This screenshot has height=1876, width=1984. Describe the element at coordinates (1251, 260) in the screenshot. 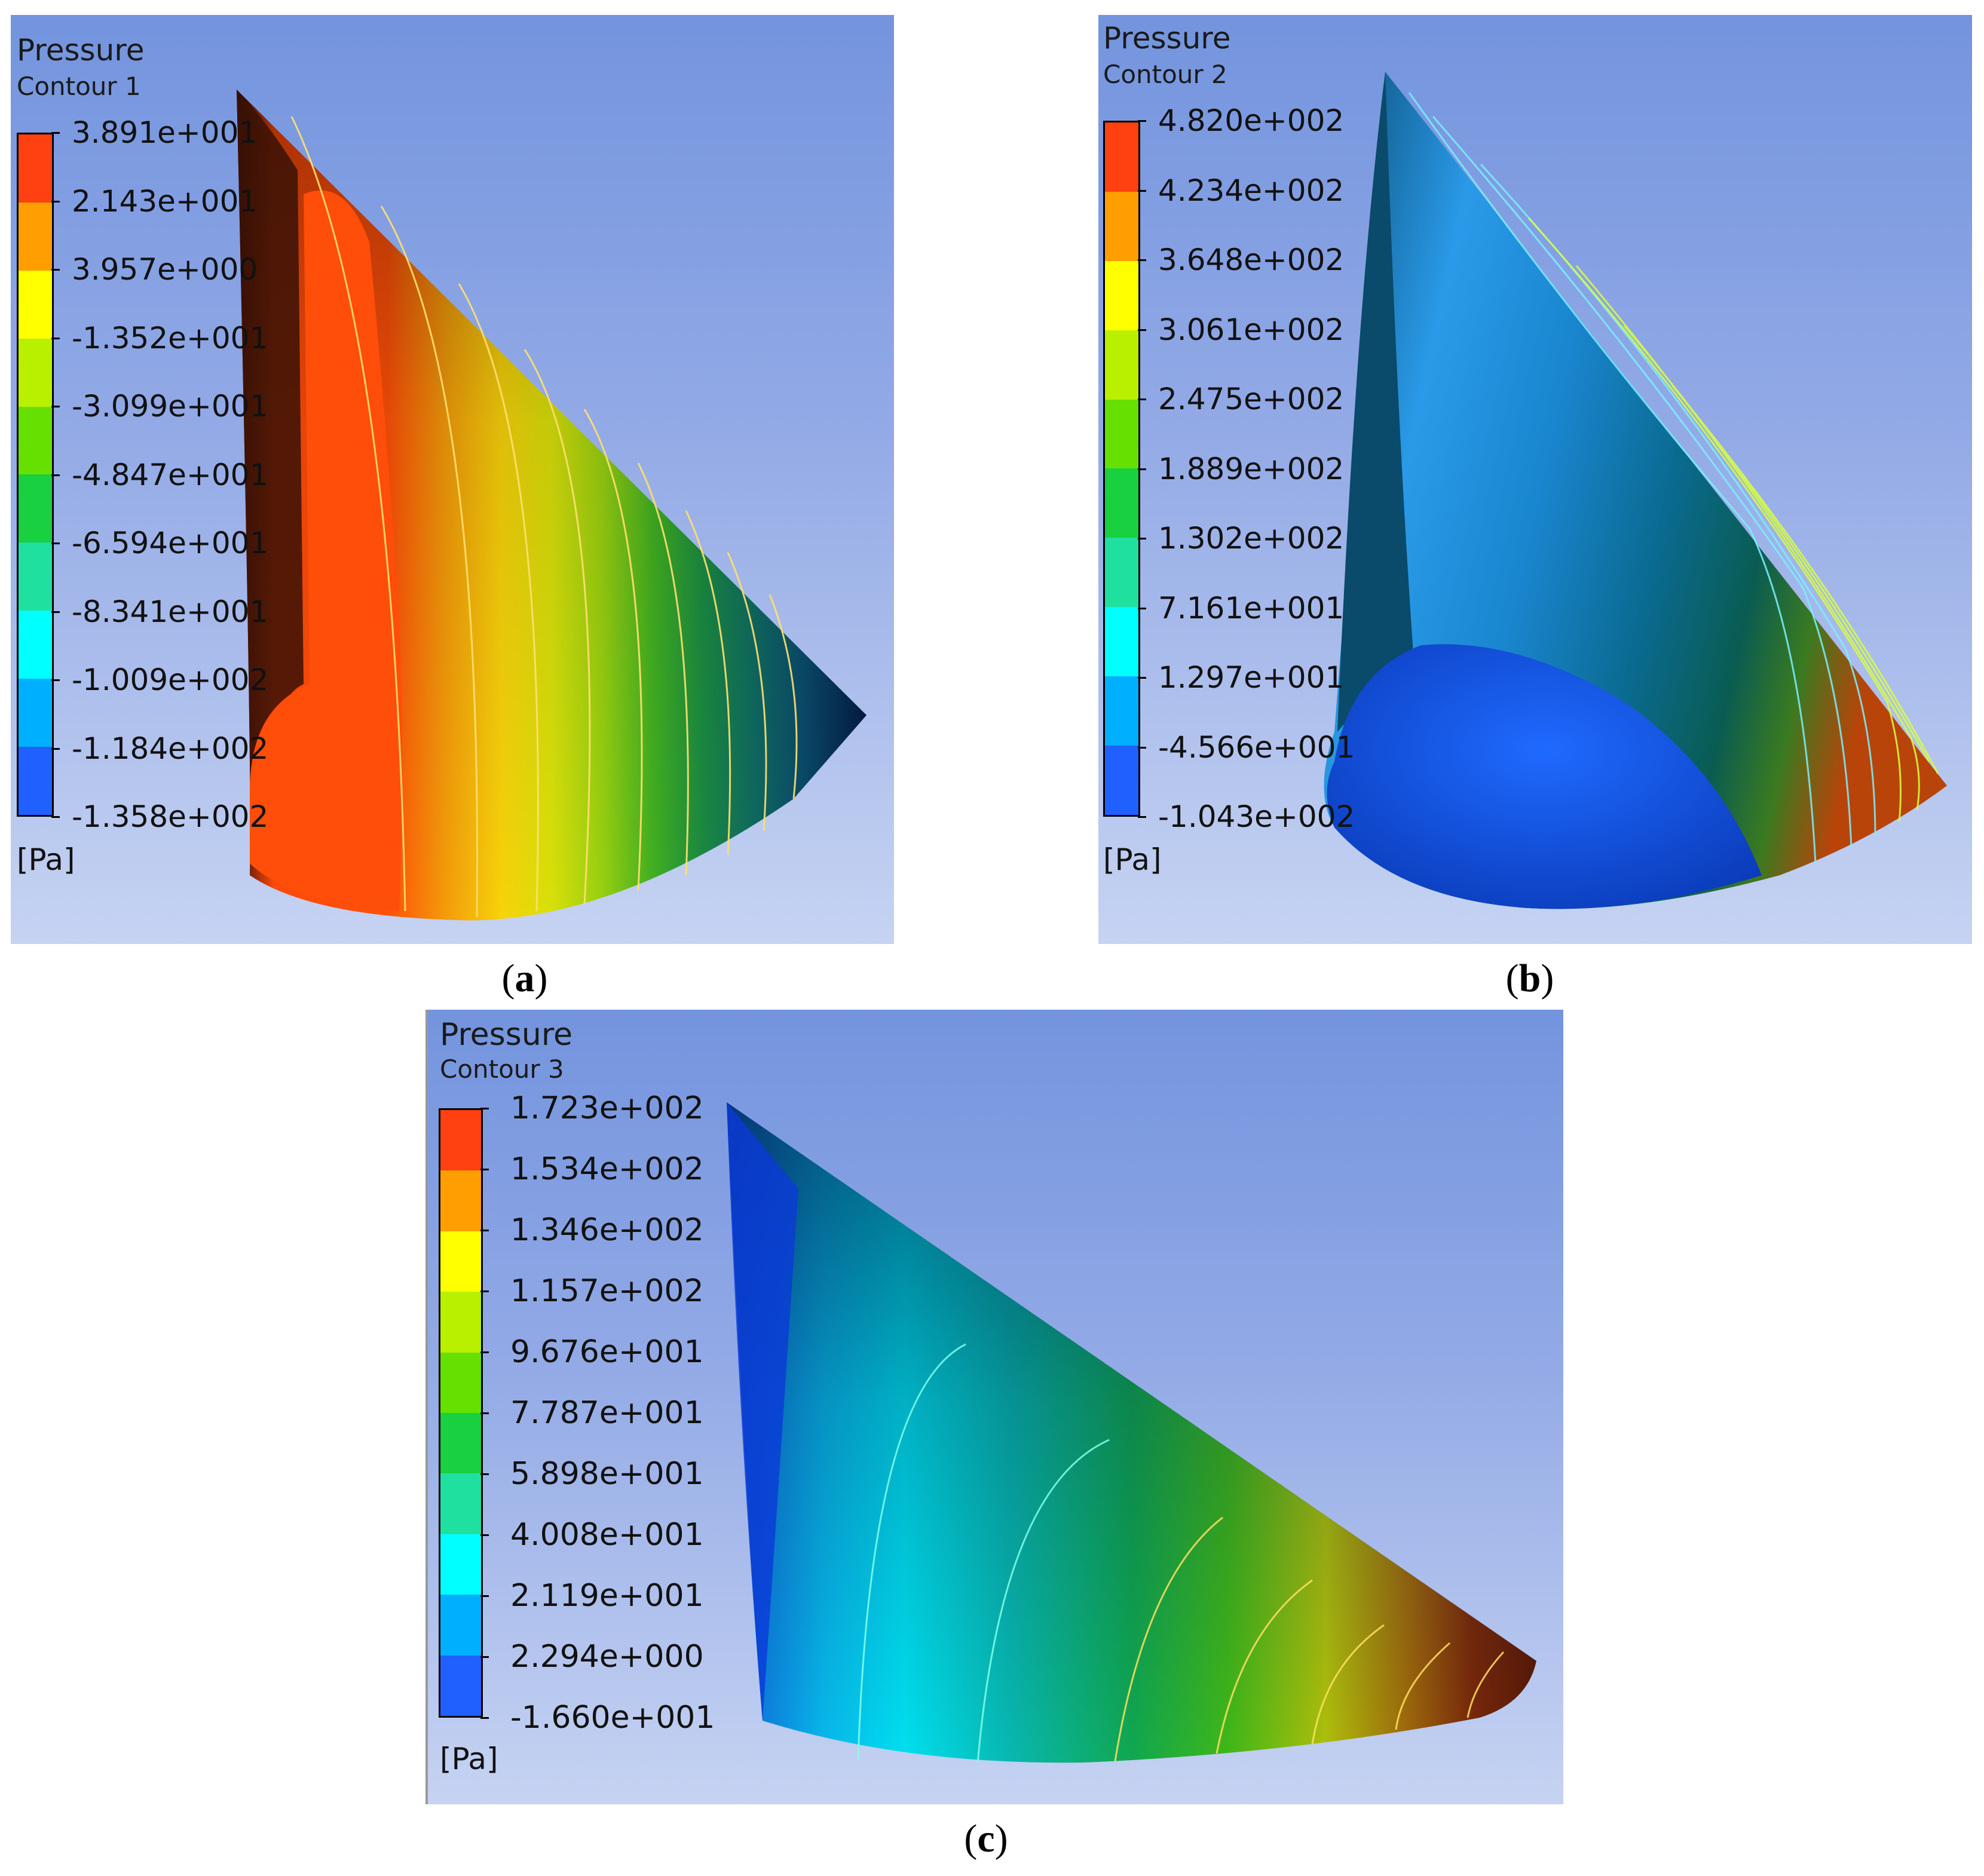

I see `legend-level-label: 3.648e+002` at that location.